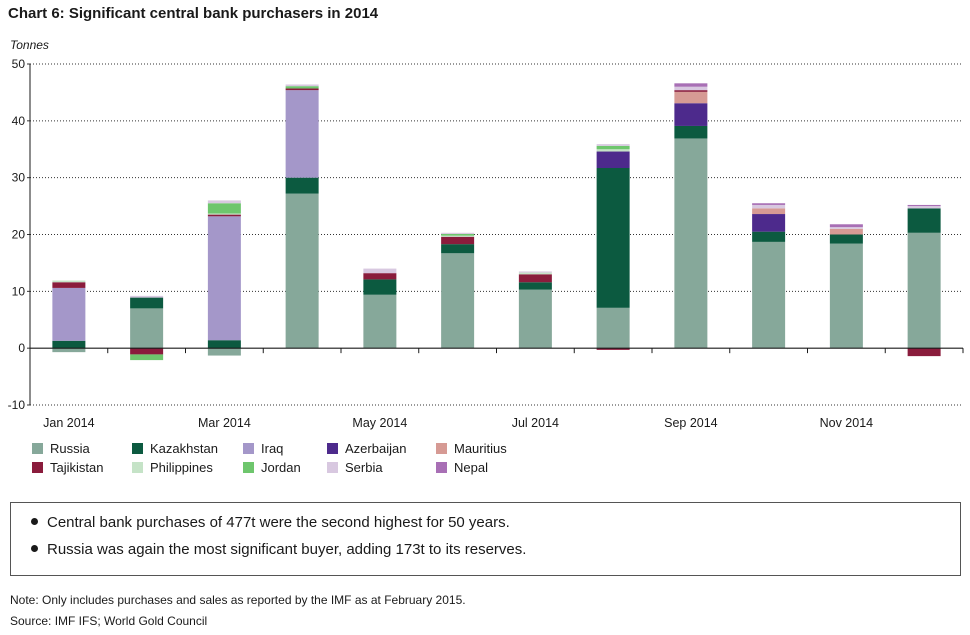  I want to click on y-tick-label: 40, so click(19, 121).